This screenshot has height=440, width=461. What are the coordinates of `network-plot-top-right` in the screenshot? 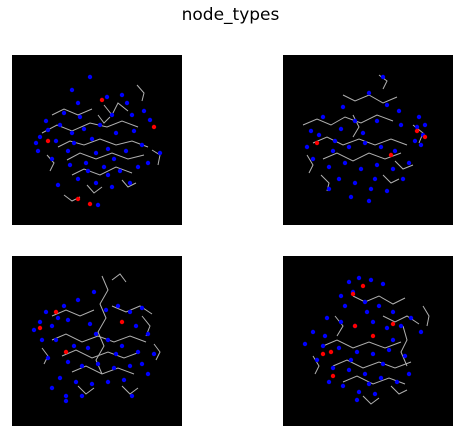 It's located at (368, 140).